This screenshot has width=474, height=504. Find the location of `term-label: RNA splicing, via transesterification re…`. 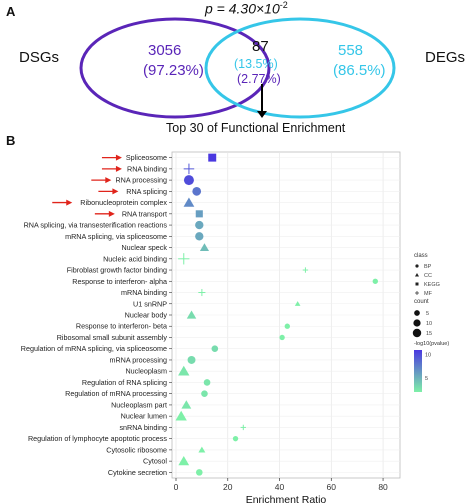

term-label: RNA splicing, via transesterification re… is located at coordinates (96, 225).